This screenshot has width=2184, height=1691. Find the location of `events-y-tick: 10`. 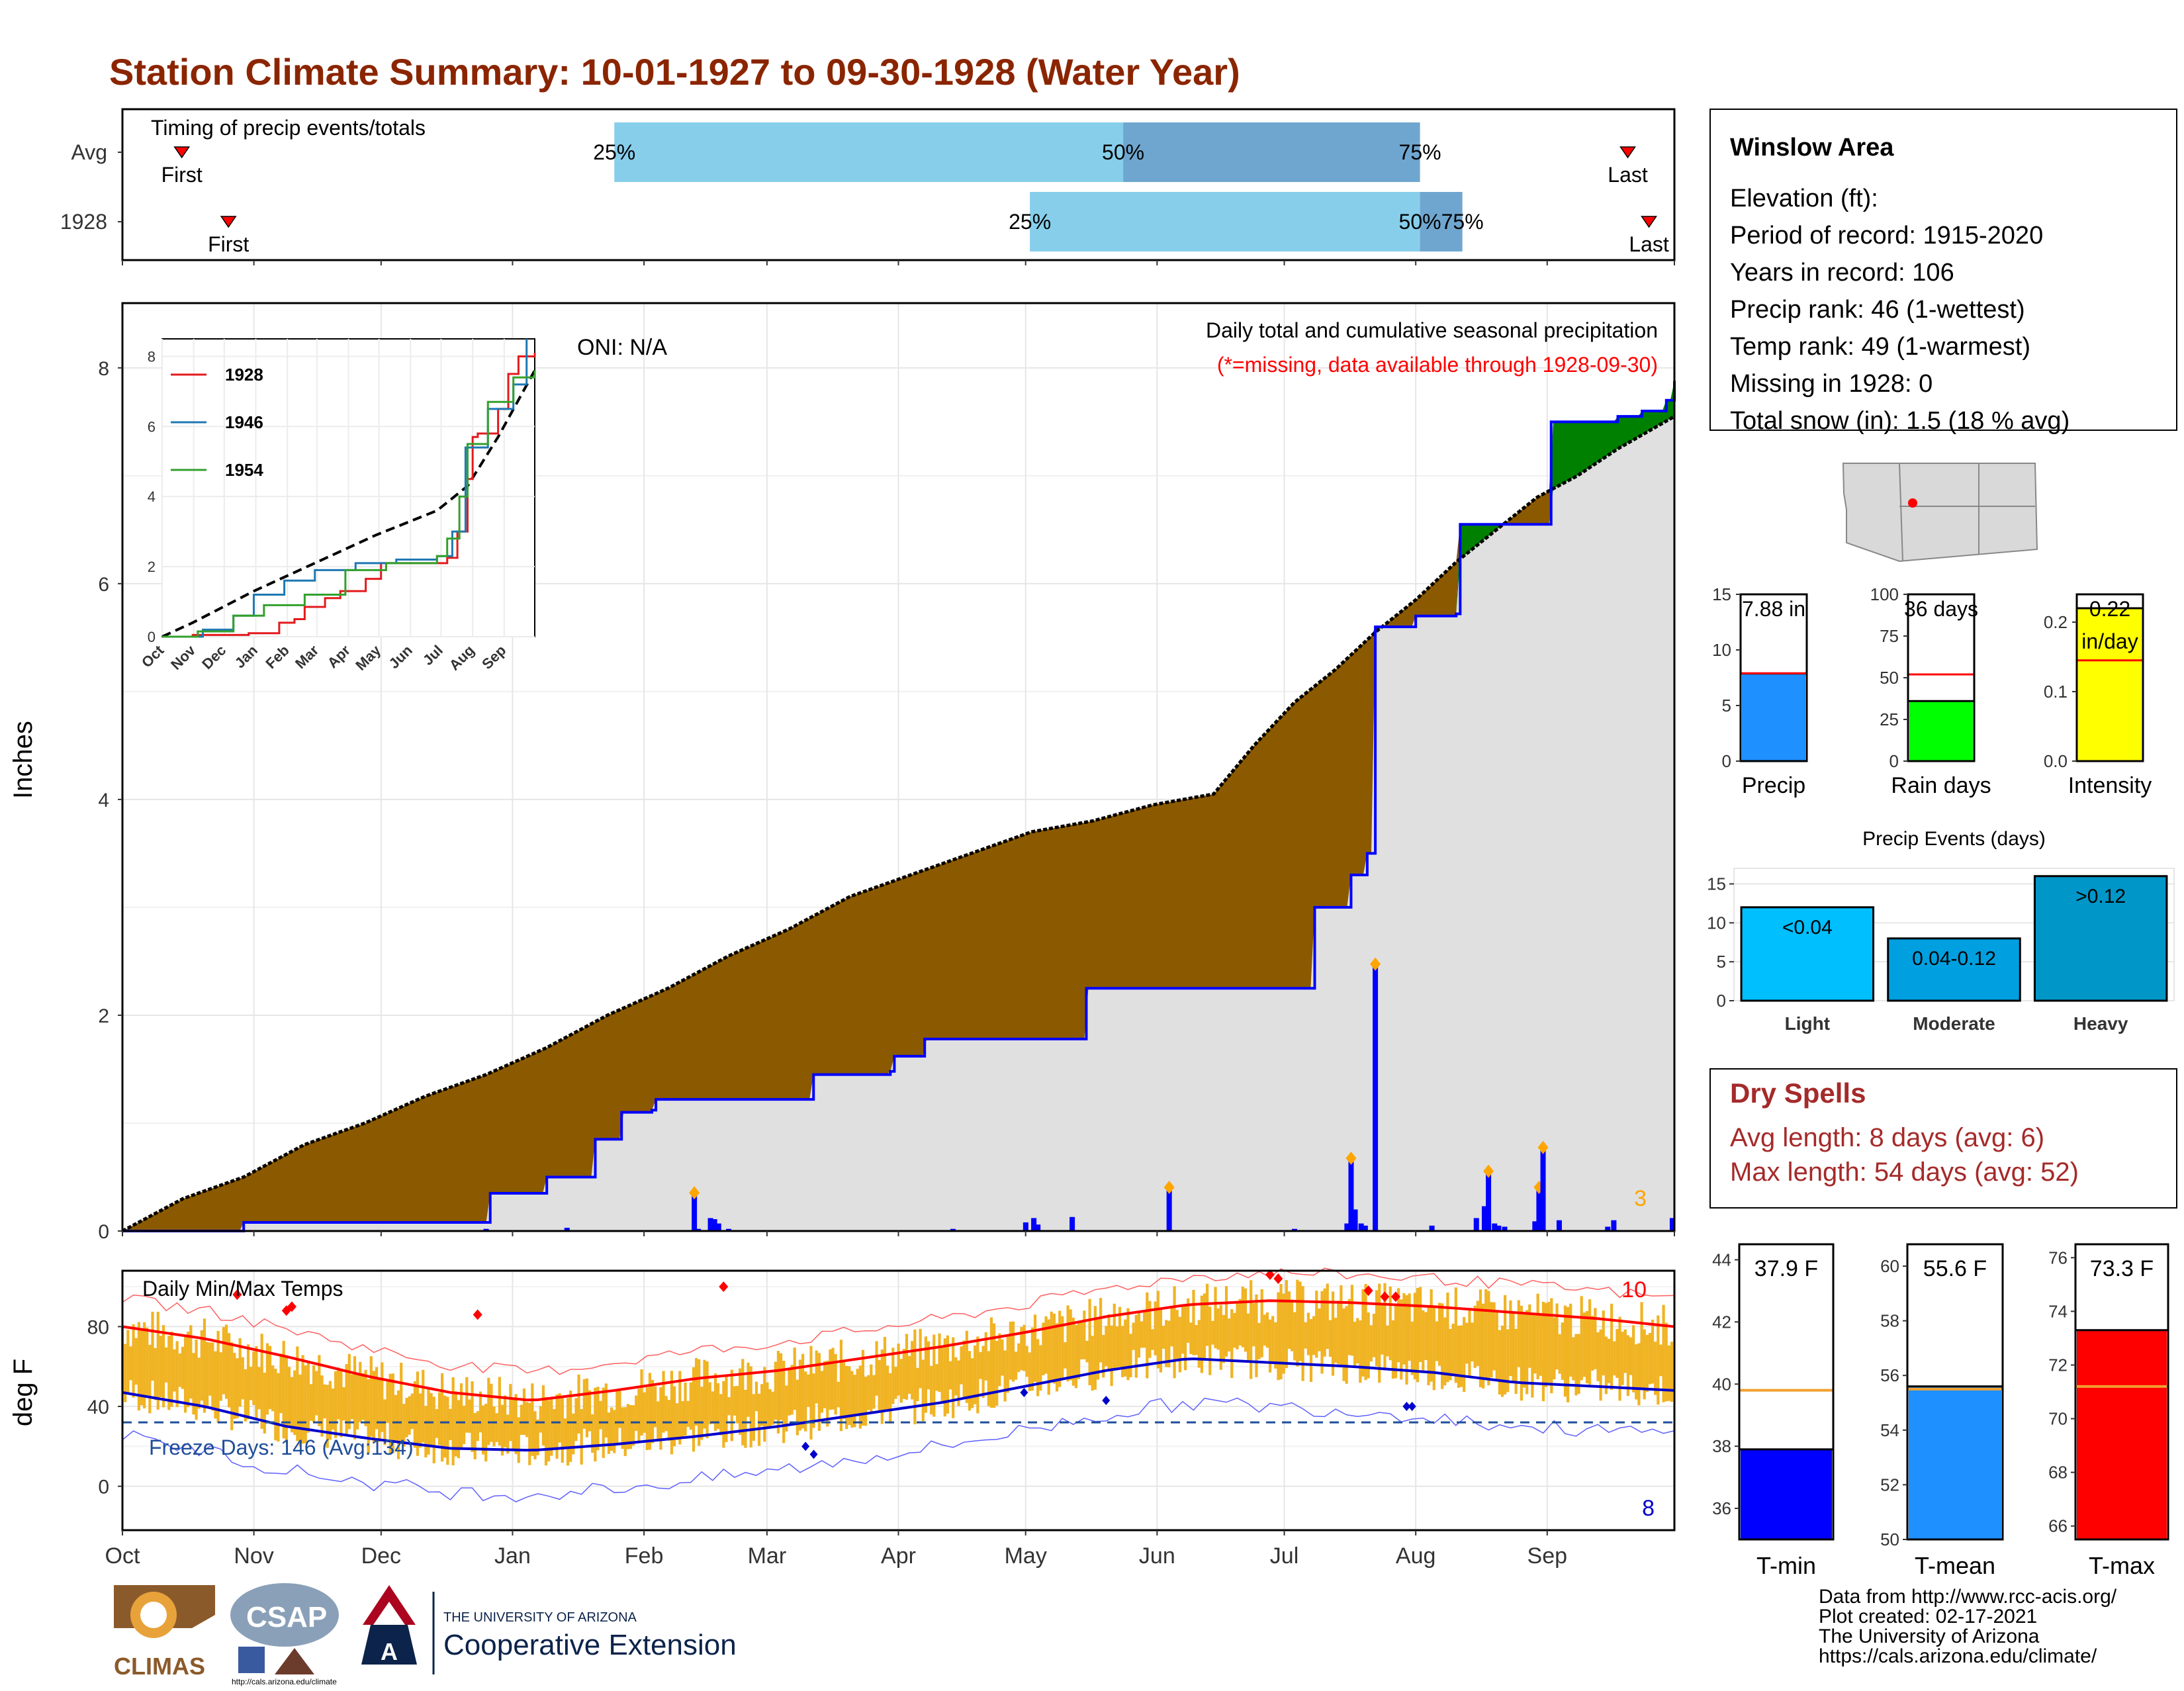

events-y-tick: 10 is located at coordinates (1716, 923).